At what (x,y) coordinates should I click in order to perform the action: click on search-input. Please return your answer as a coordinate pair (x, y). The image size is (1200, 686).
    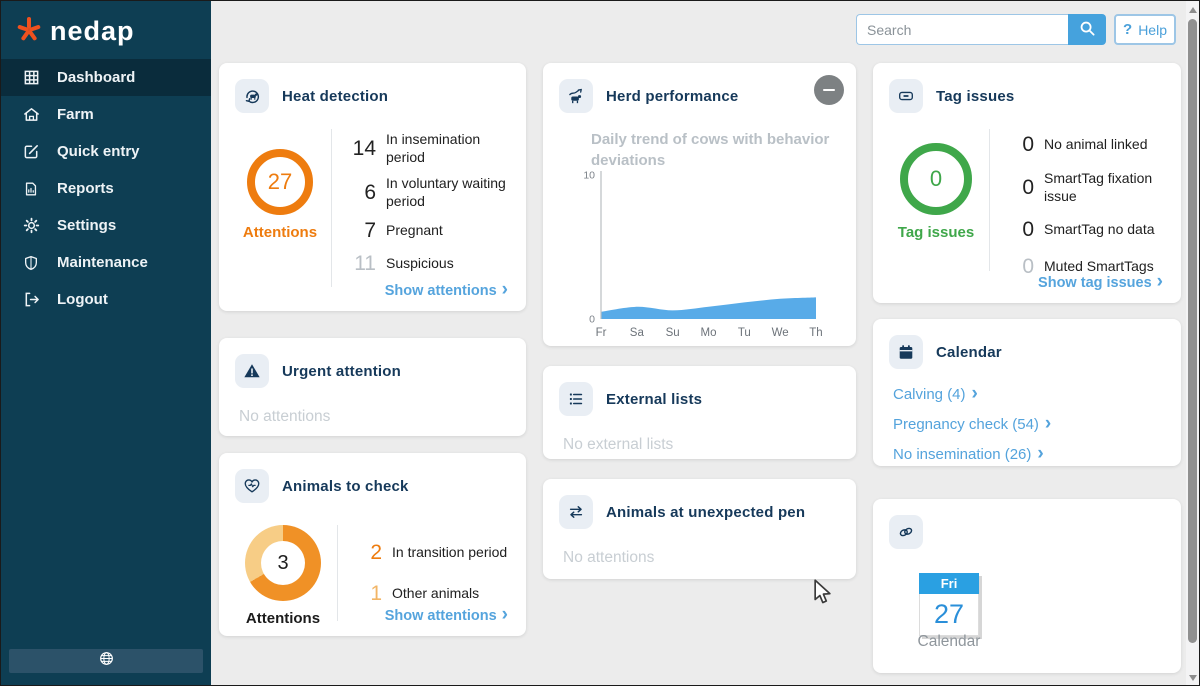
    Looking at the image, I should click on (962, 29).